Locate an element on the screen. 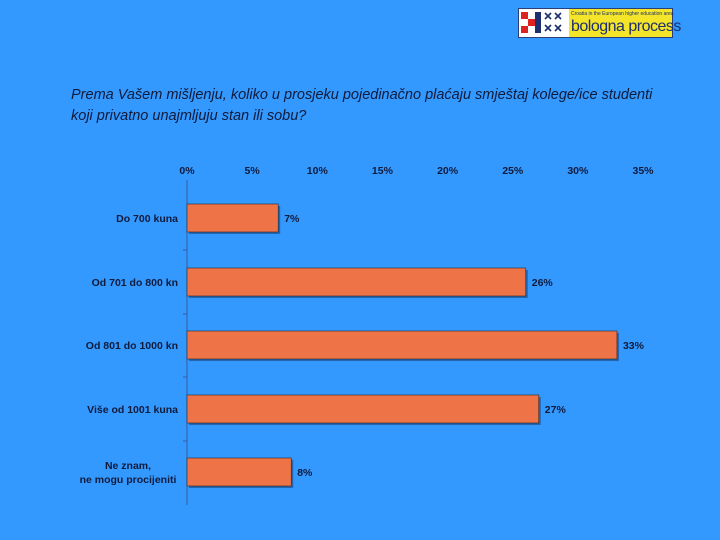 This screenshot has width=720, height=540. x-tick-label: 30% is located at coordinates (578, 171).